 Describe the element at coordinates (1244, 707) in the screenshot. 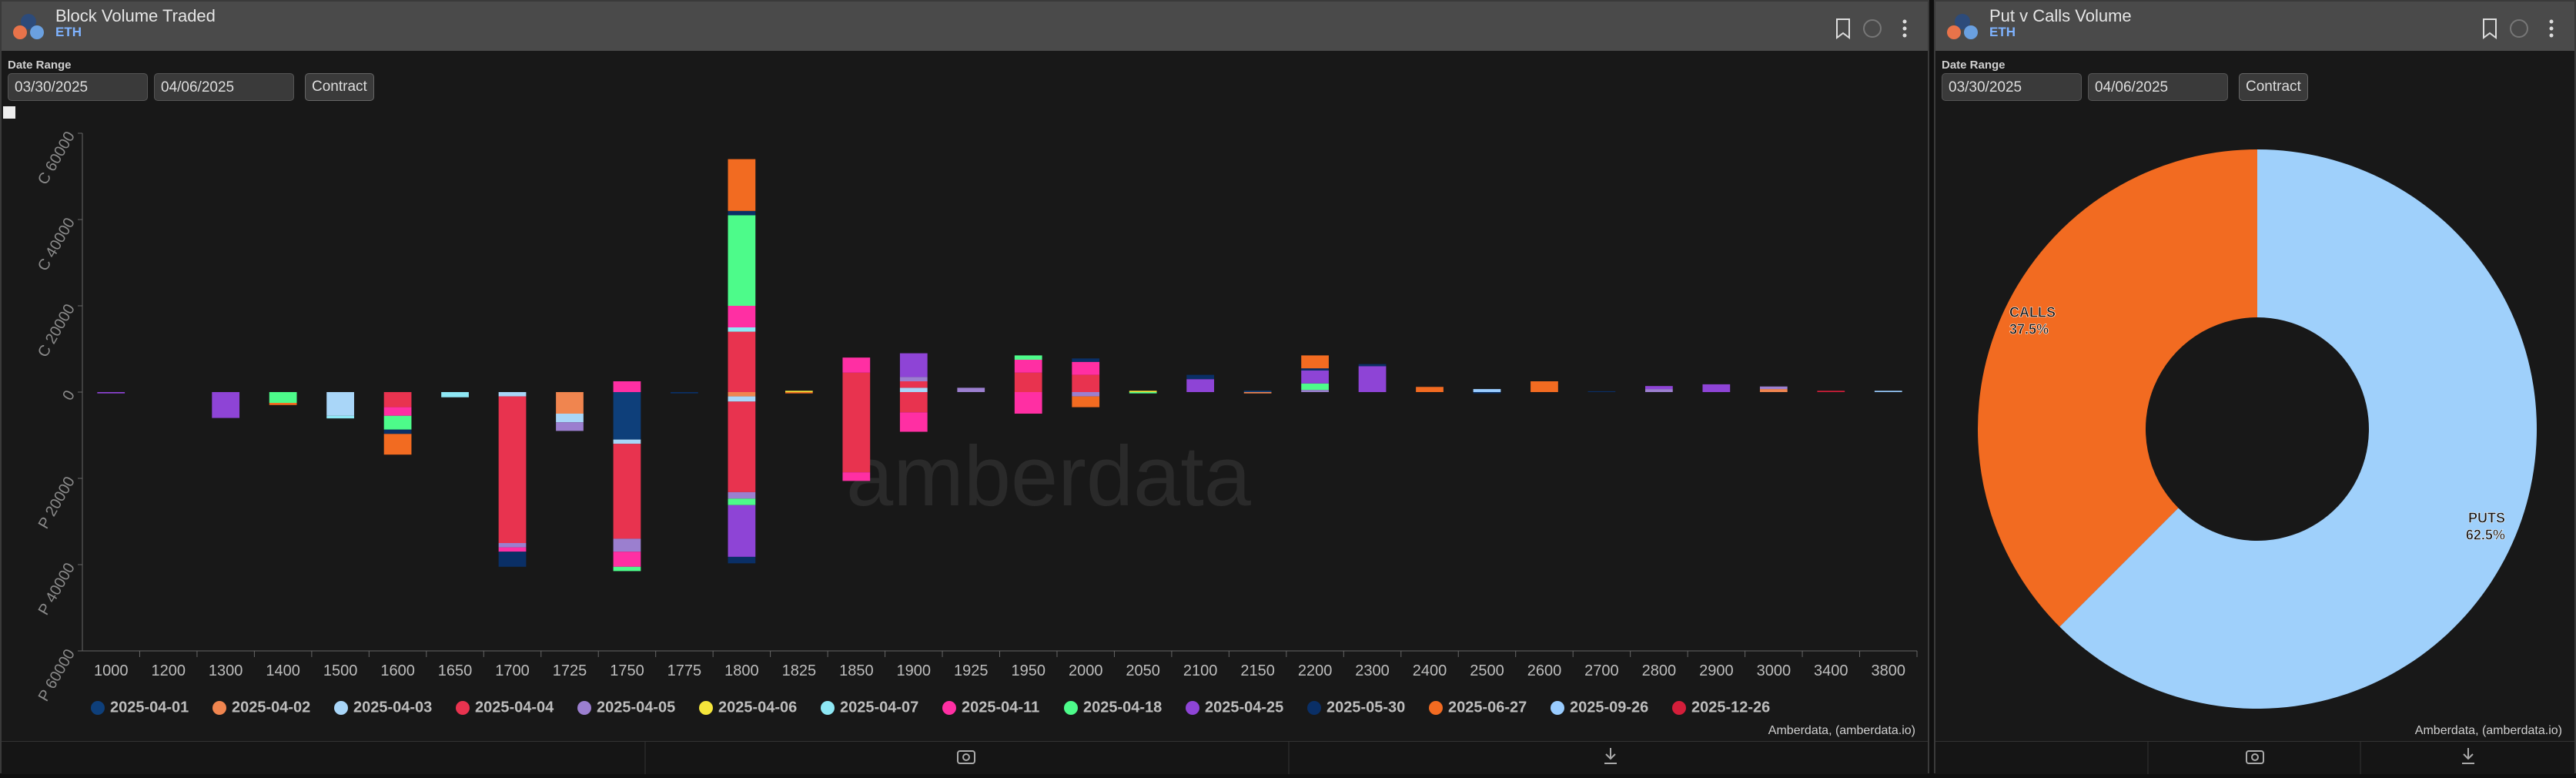

I see `legend-label: 2025-04-25` at that location.